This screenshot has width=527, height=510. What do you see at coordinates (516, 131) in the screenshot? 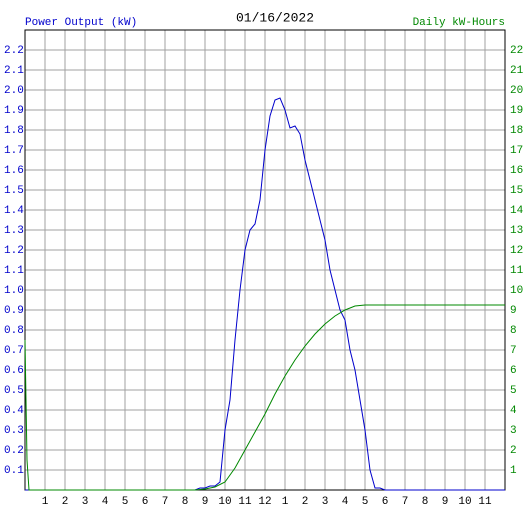
I see `y2-tick-label: 18` at bounding box center [516, 131].